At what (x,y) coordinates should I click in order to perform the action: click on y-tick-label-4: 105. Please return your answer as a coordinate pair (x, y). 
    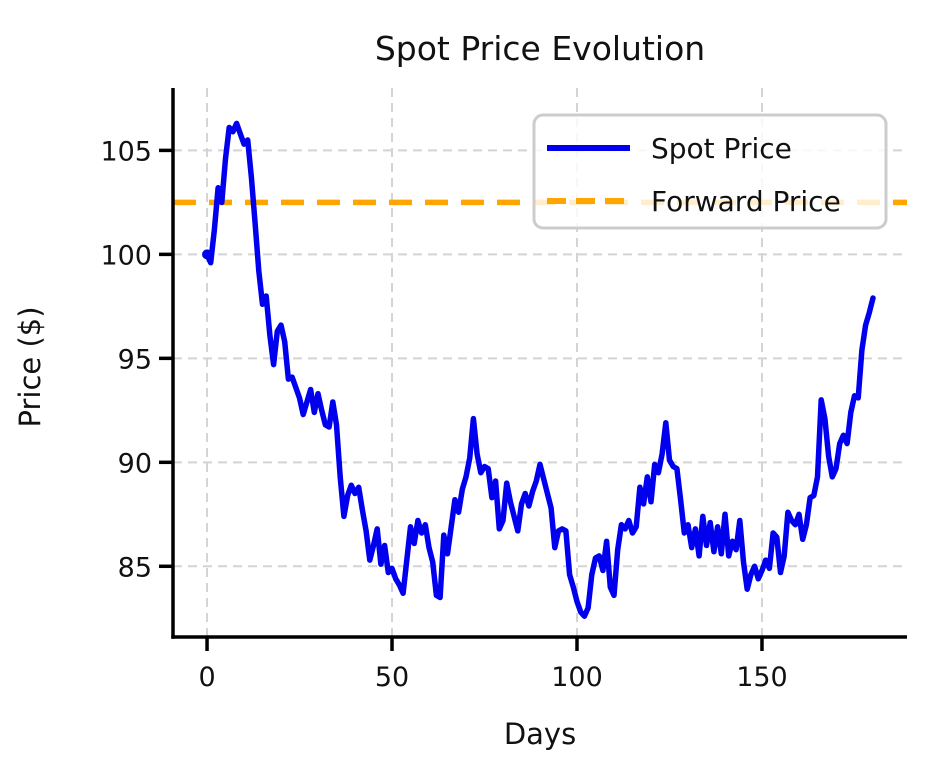
    Looking at the image, I should click on (126, 151).